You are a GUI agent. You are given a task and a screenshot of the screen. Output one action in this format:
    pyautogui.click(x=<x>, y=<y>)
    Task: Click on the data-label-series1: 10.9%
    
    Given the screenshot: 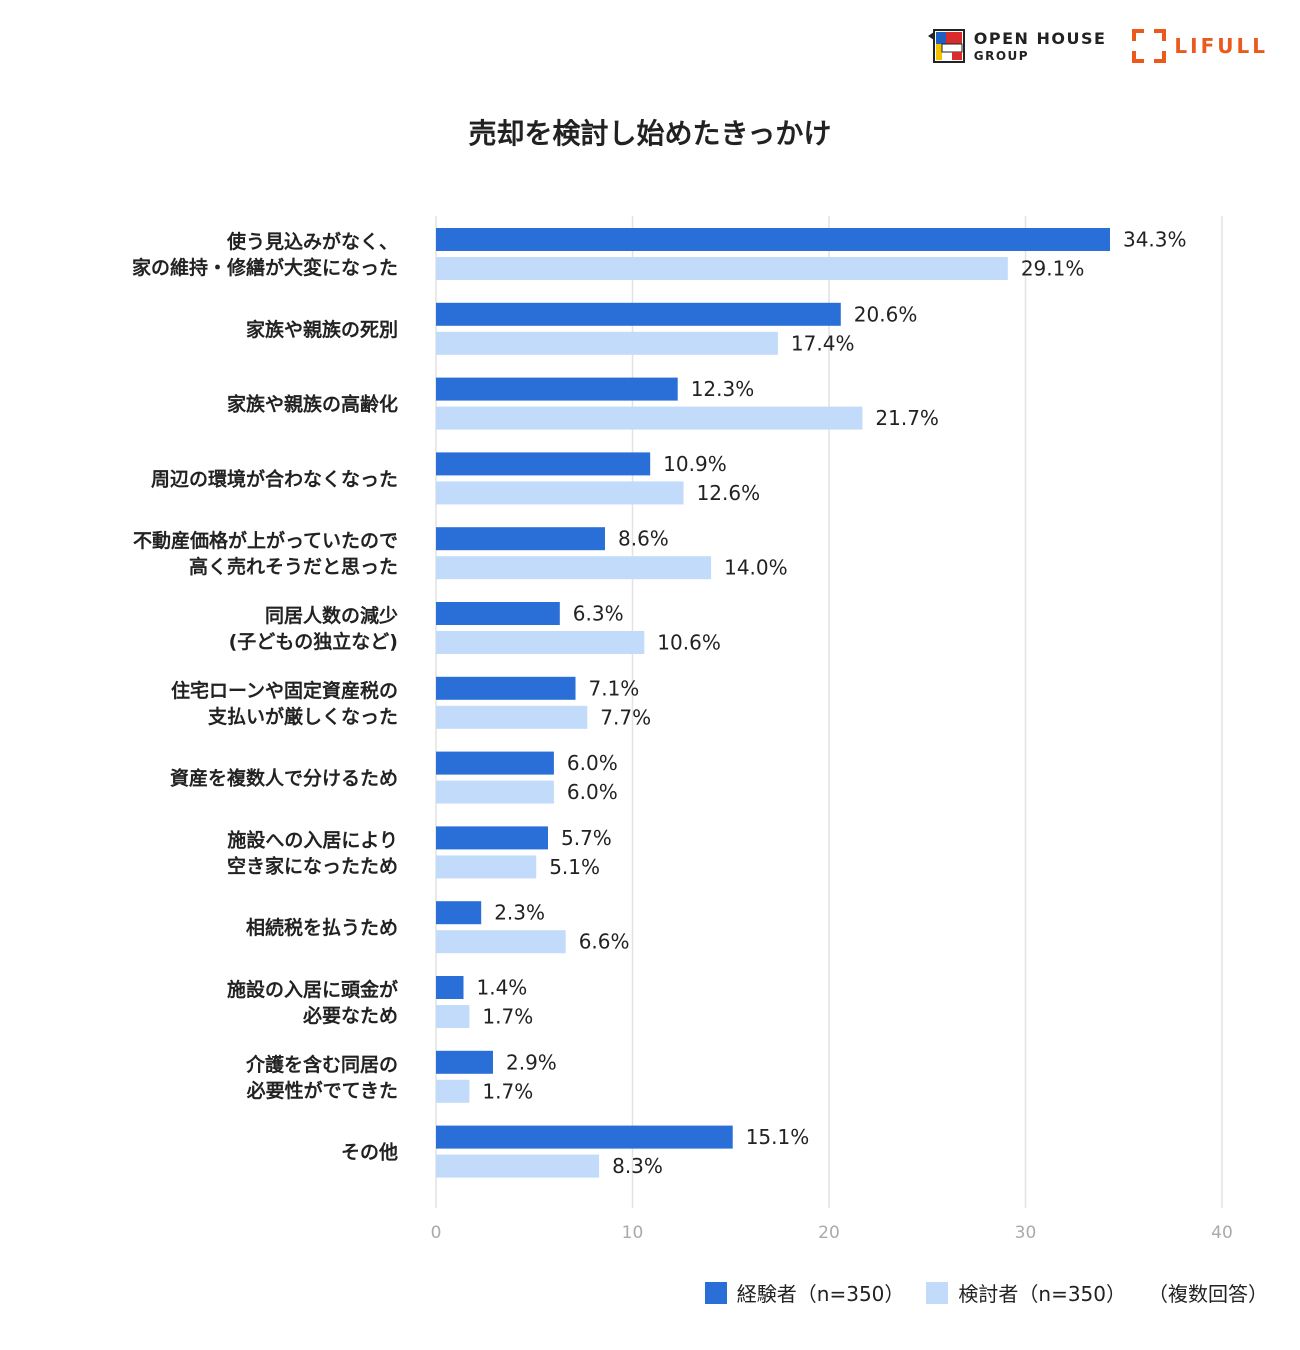 What is the action you would take?
    pyautogui.click(x=695, y=464)
    